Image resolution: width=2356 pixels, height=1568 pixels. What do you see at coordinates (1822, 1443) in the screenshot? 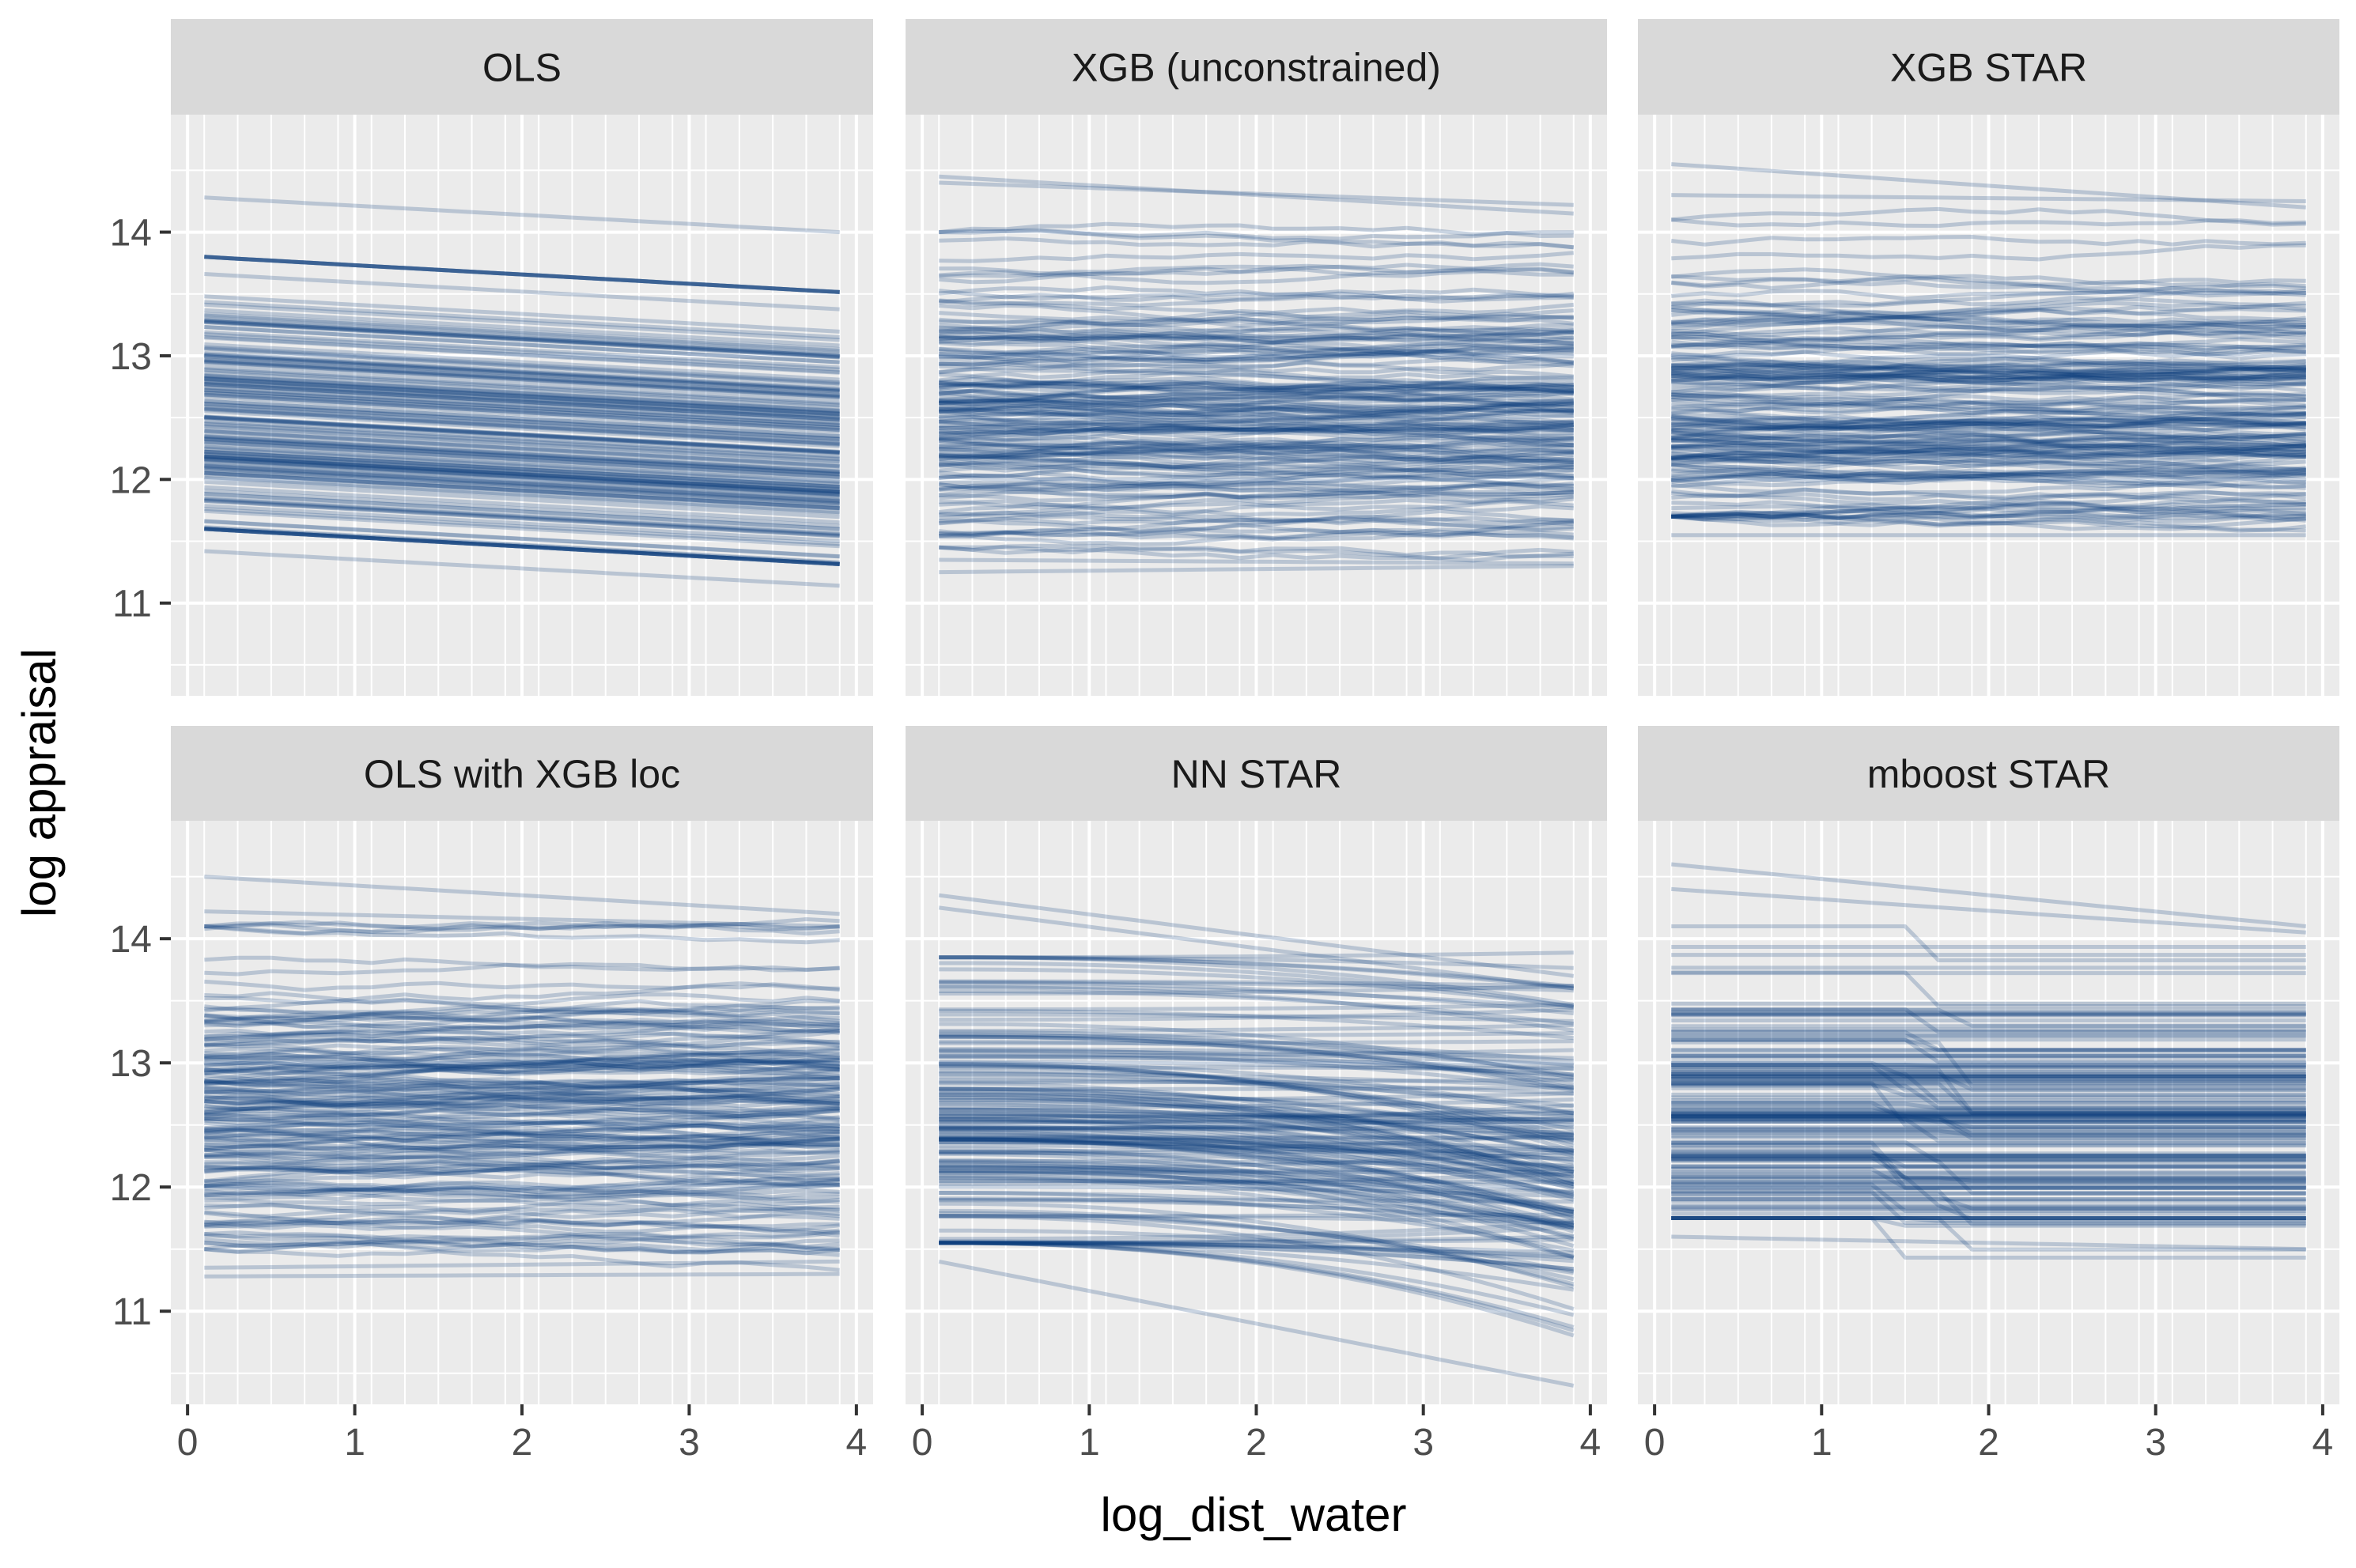
I see `x-tick-label: 1` at bounding box center [1822, 1443].